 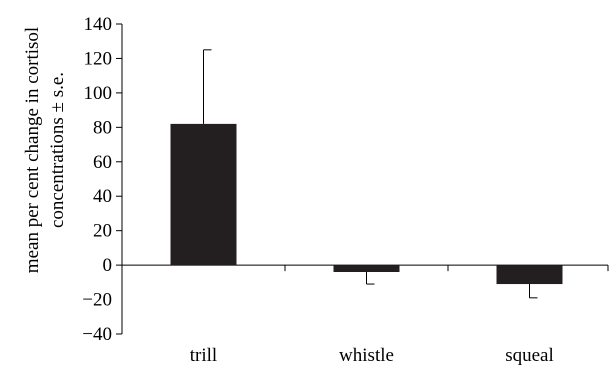 I want to click on y-tick-label: 60, so click(x=102, y=162).